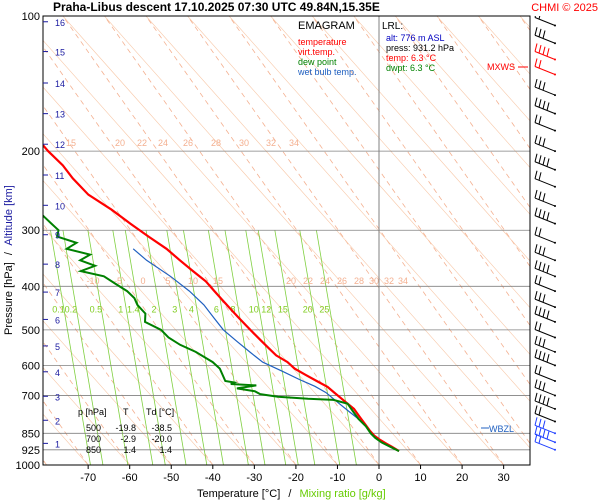  I want to click on temperature-tick-label: 10, so click(420, 478).